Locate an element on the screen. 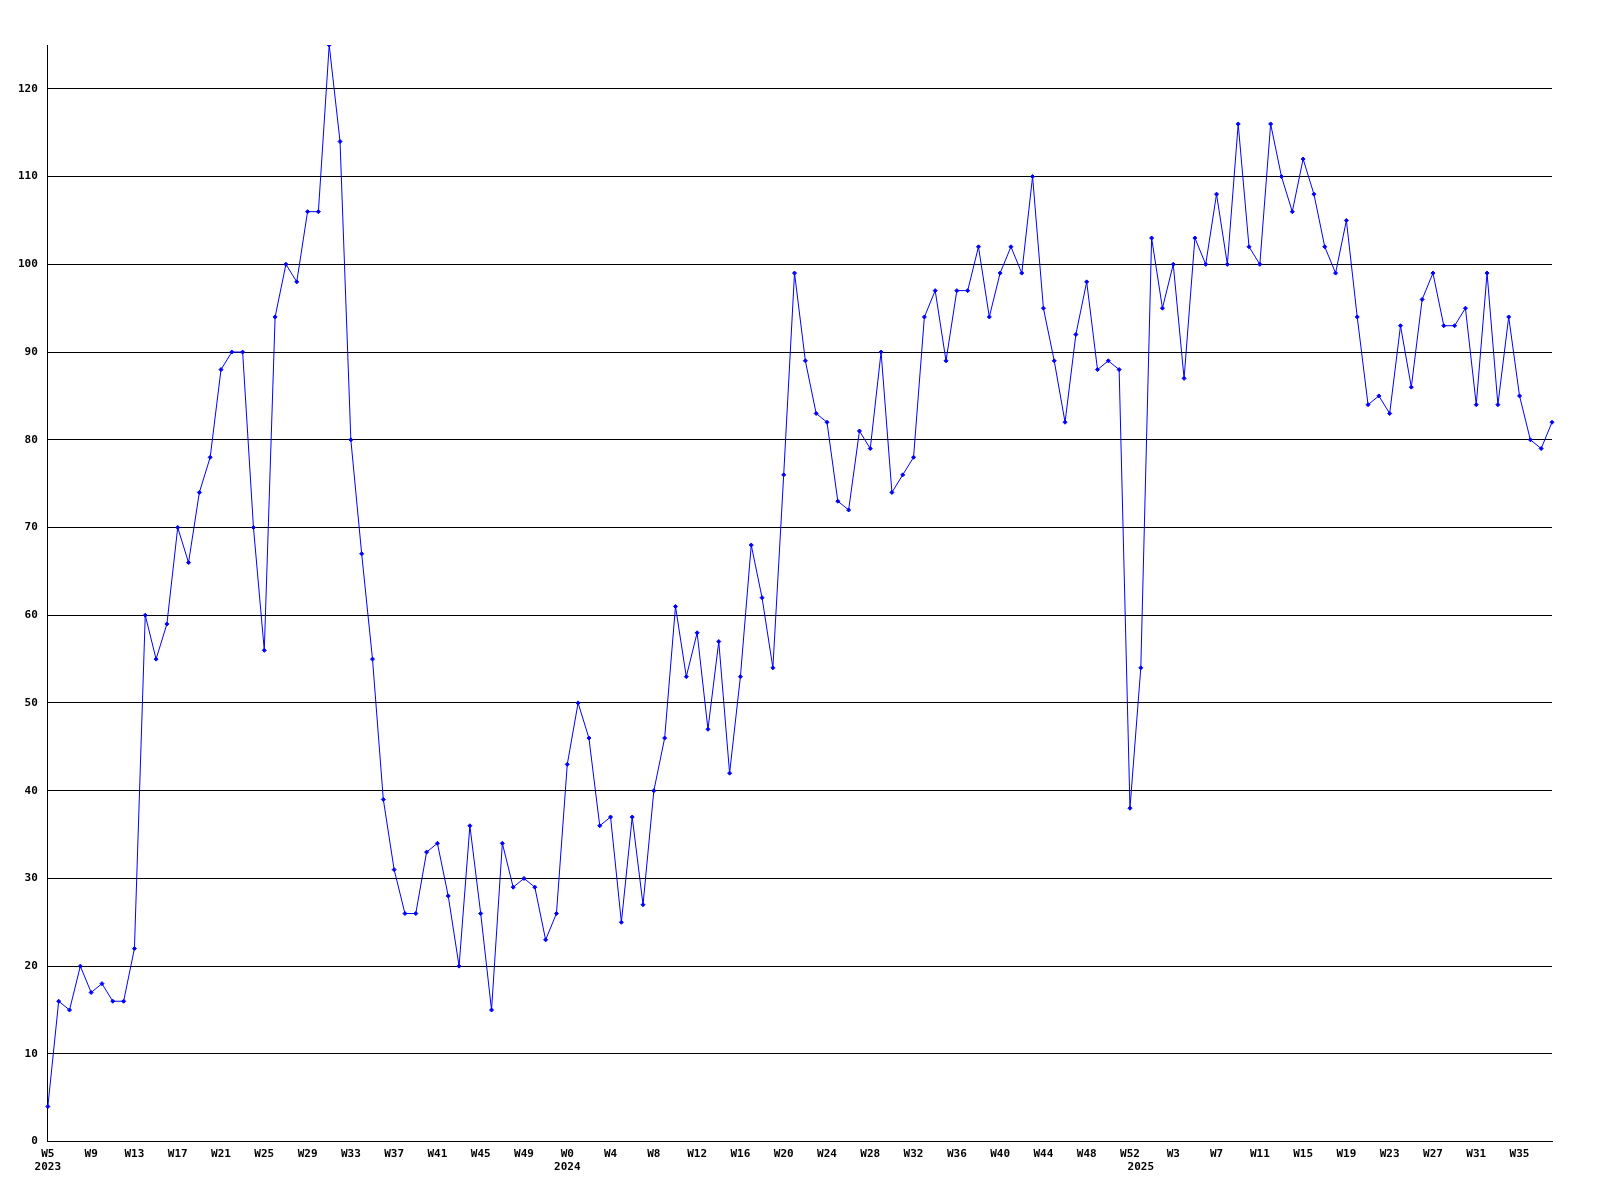  x-tick-label: W0 2024 is located at coordinates (567, 1160).